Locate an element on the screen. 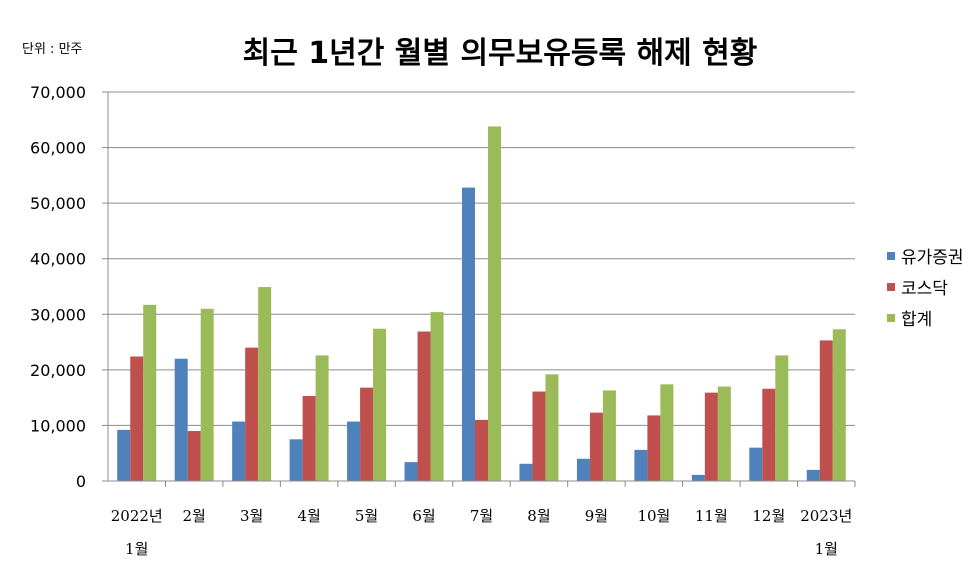 The height and width of the screenshot is (571, 980). x-tick-label: 4월 is located at coordinates (308, 516).